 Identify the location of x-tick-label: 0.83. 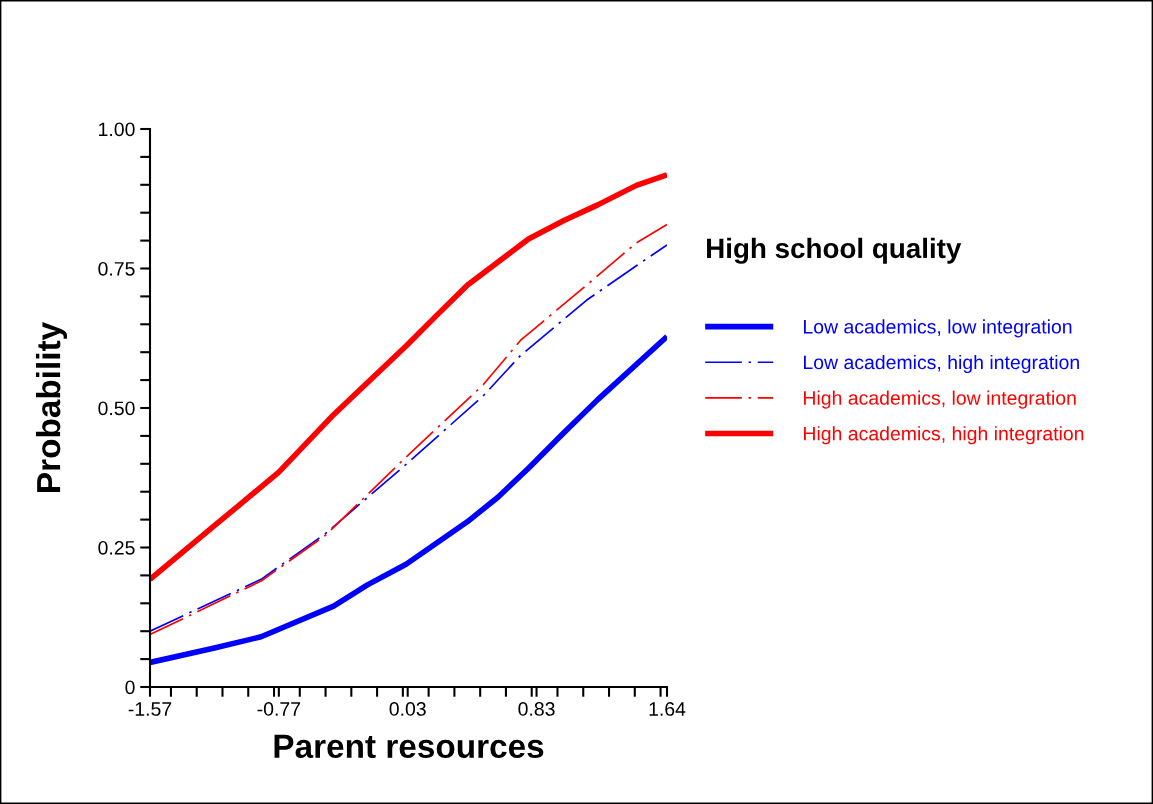
(536, 709).